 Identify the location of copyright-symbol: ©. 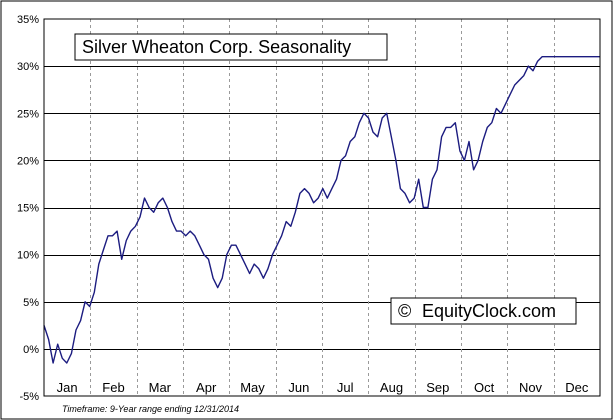
(404, 311).